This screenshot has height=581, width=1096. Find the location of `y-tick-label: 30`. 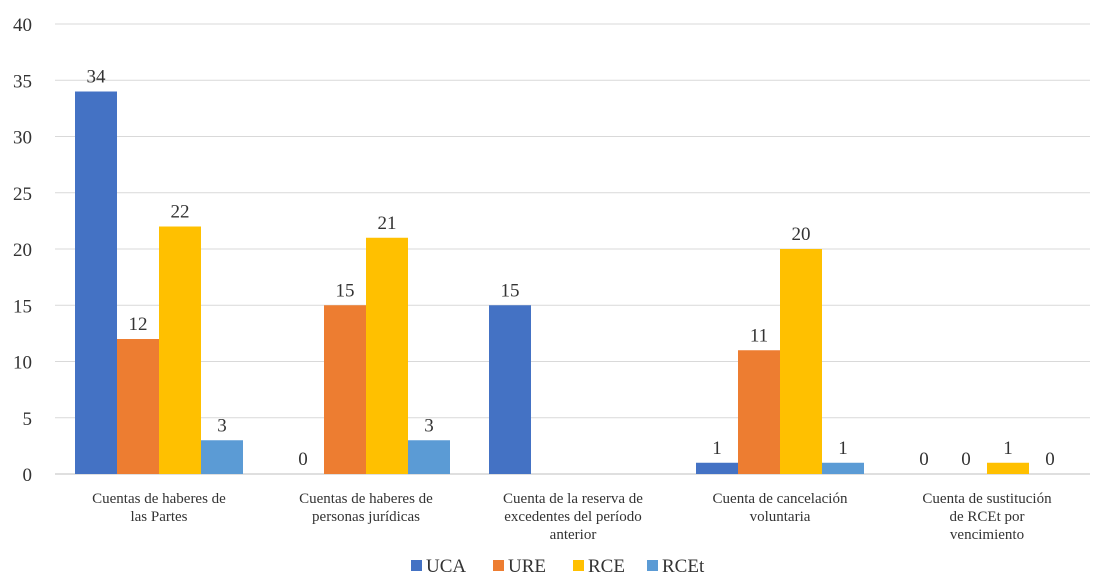

y-tick-label: 30 is located at coordinates (22, 138).